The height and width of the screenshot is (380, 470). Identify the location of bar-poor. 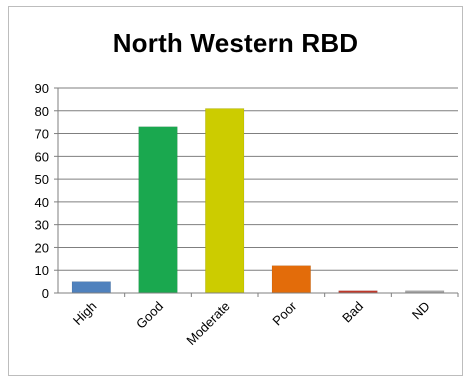
(291, 279).